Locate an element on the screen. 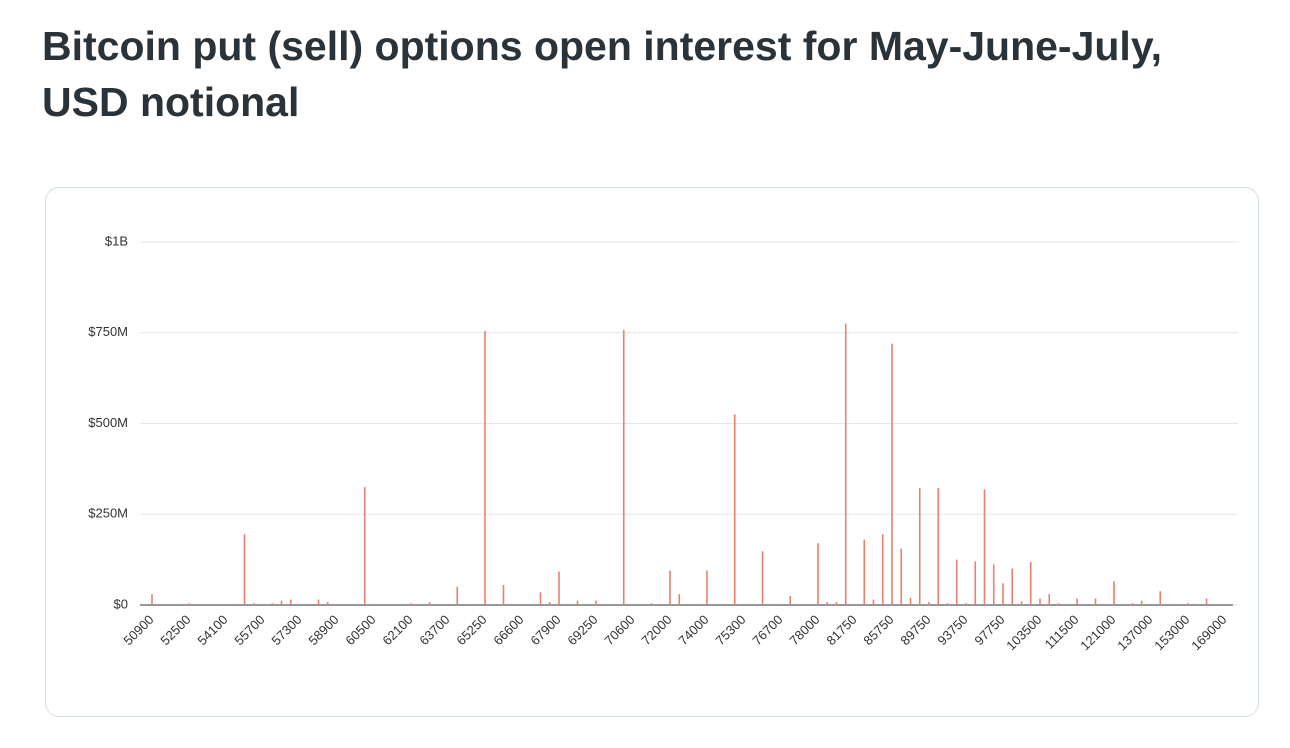 The image size is (1290, 748). x-tick-label: 66600 is located at coordinates (508, 630).